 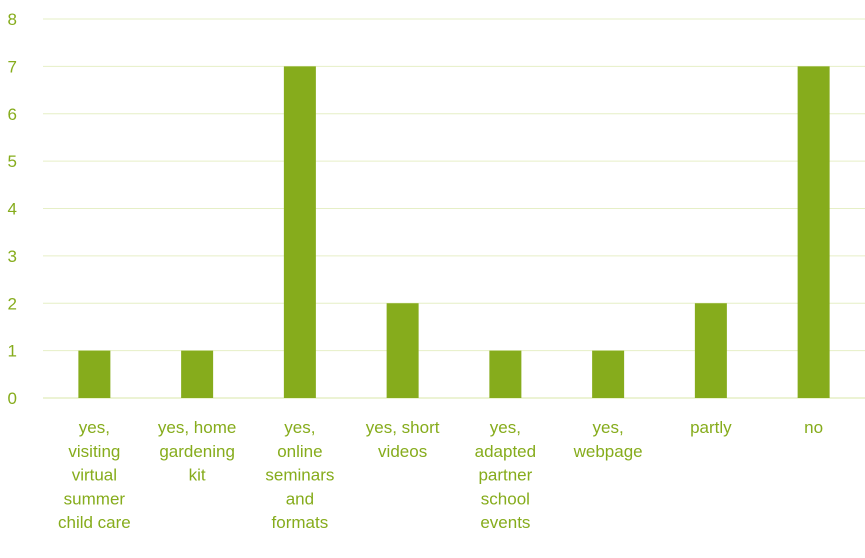 I want to click on y-tick-label: 7, so click(x=12, y=66).